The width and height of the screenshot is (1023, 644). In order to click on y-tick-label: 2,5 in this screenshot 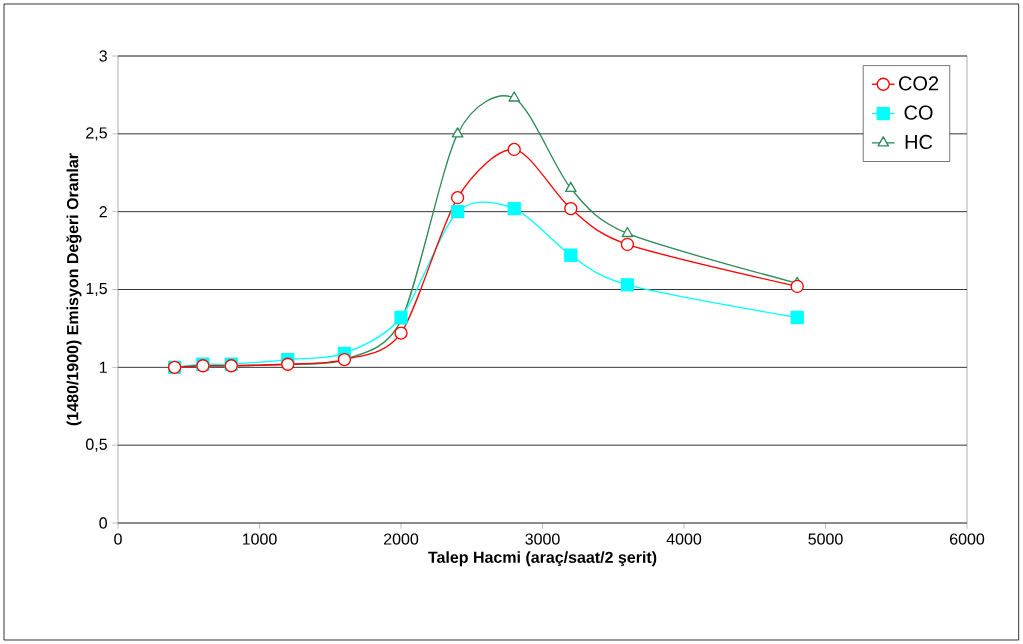, I will do `click(96, 134)`.